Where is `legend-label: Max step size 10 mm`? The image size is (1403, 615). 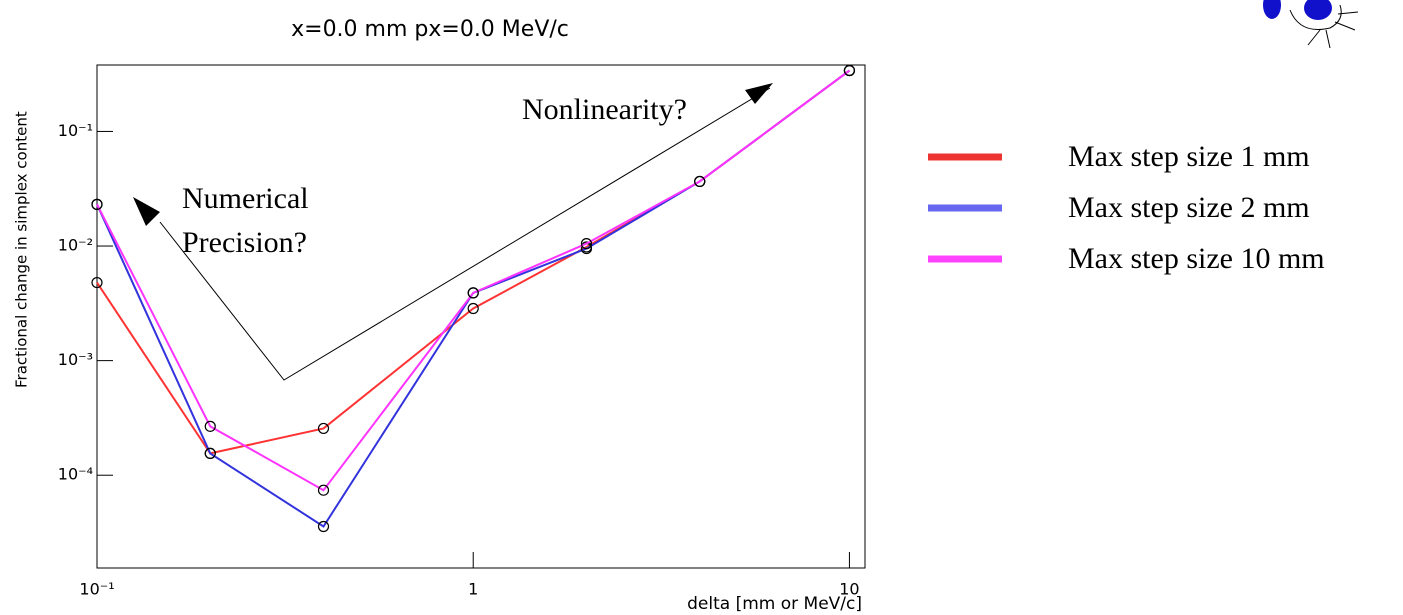 legend-label: Max step size 10 mm is located at coordinates (1196, 258).